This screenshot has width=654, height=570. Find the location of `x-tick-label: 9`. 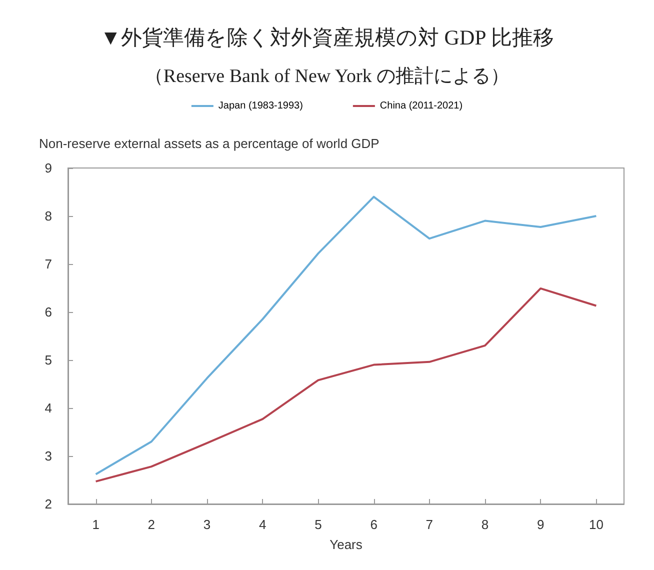

x-tick-label: 9 is located at coordinates (540, 524).